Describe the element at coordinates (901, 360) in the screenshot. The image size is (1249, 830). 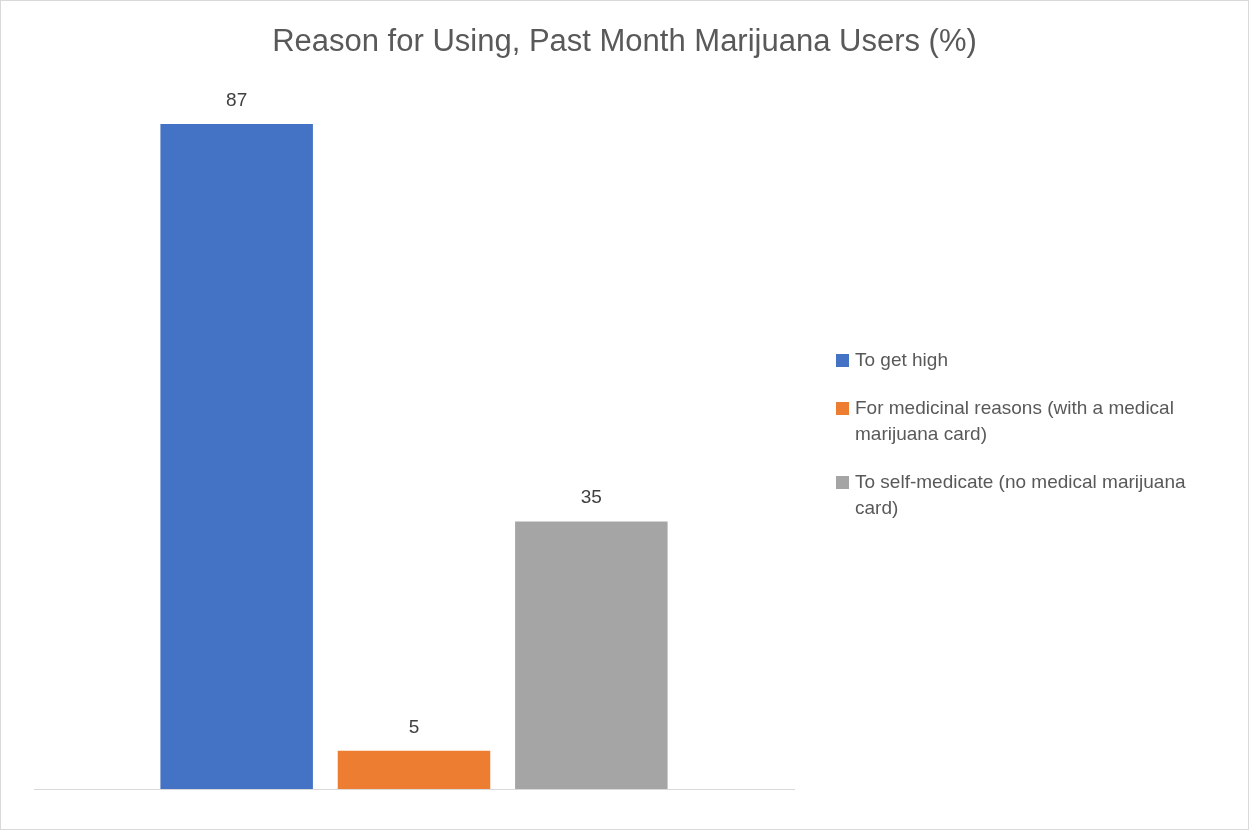
I see `legend-label: To get high` at that location.